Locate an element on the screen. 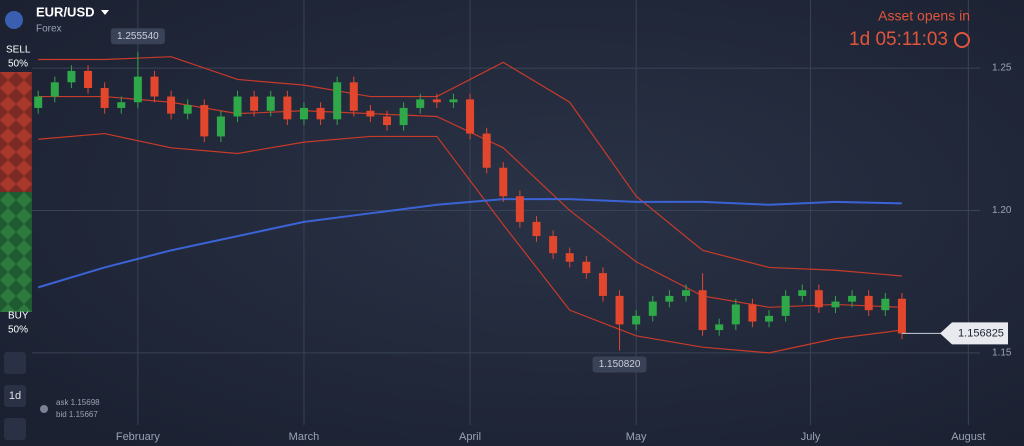 The height and width of the screenshot is (446, 1024). x-tick-label: February is located at coordinates (138, 437).